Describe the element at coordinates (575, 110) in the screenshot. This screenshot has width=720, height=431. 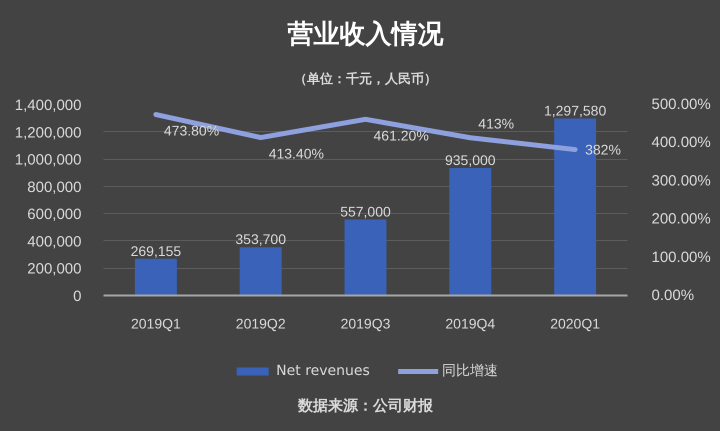
I see `data-label: 1,297,580` at that location.